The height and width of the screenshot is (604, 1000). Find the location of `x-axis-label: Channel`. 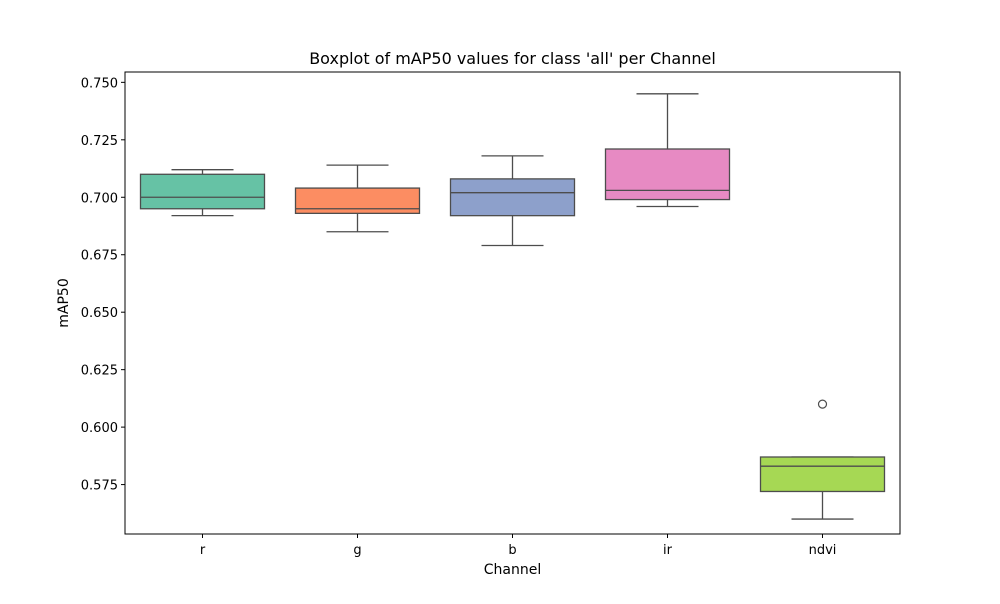

x-axis-label: Channel is located at coordinates (512, 570).